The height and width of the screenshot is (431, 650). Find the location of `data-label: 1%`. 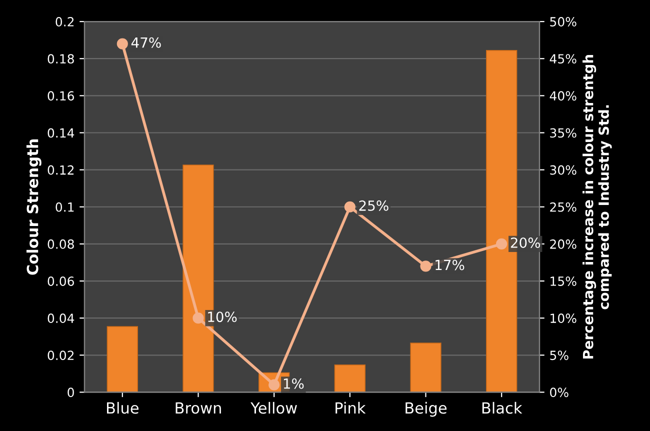

data-label: 1% is located at coordinates (294, 383).